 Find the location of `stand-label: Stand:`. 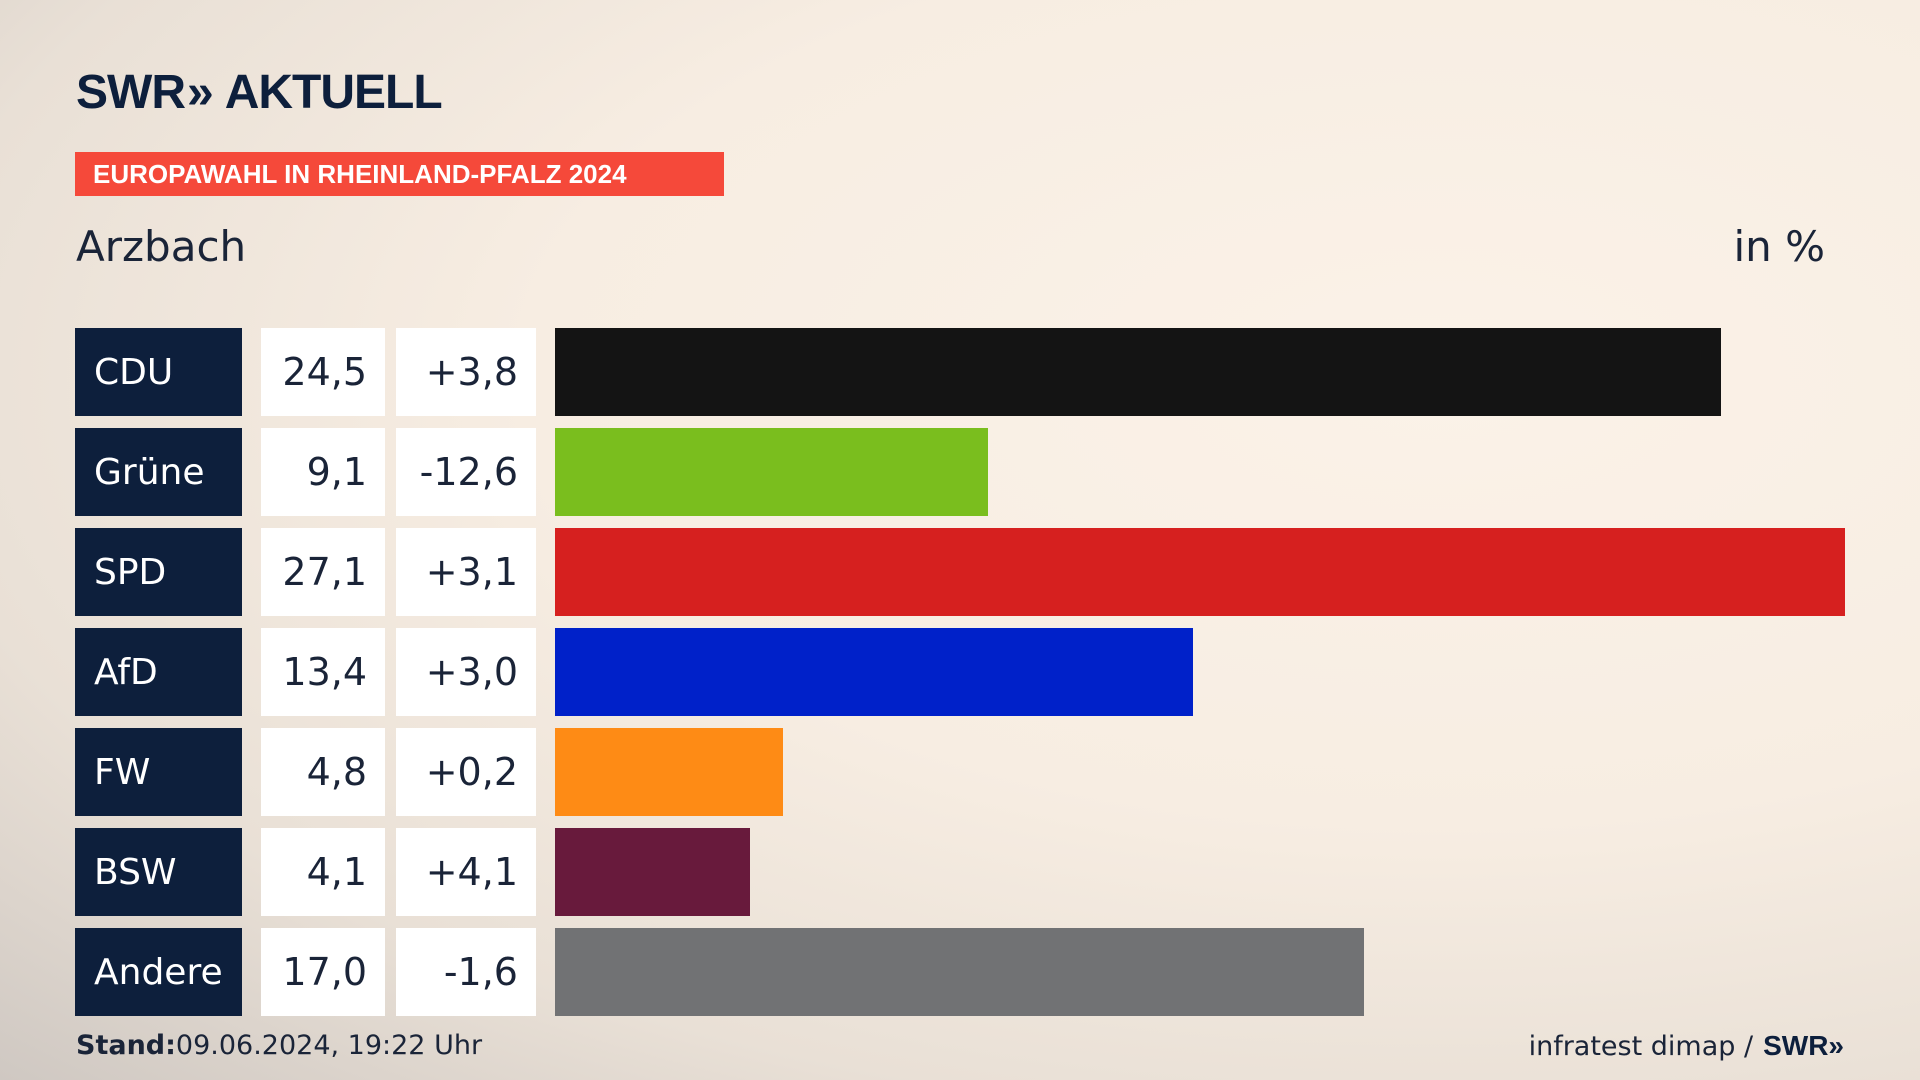

stand-label: Stand: is located at coordinates (126, 1045).